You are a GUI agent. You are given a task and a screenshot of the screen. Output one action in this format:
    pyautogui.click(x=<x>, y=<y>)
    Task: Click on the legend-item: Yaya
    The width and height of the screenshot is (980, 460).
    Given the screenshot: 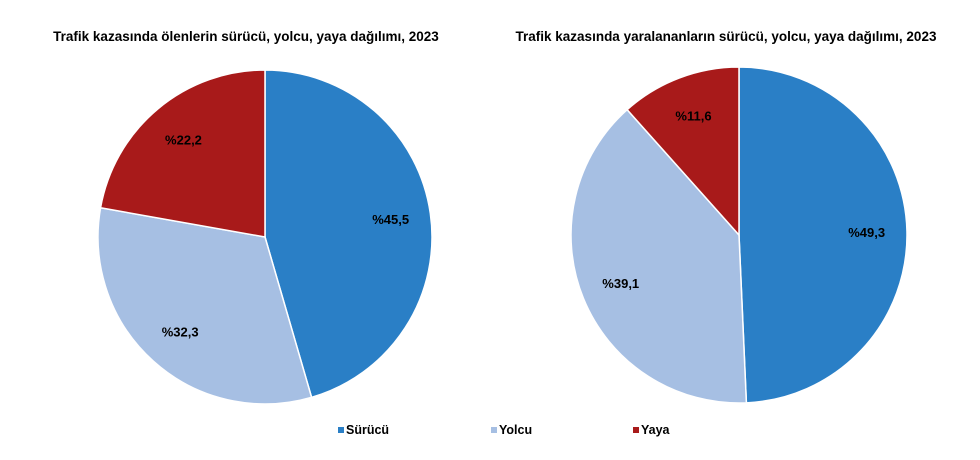 What is the action you would take?
    pyautogui.click(x=652, y=430)
    